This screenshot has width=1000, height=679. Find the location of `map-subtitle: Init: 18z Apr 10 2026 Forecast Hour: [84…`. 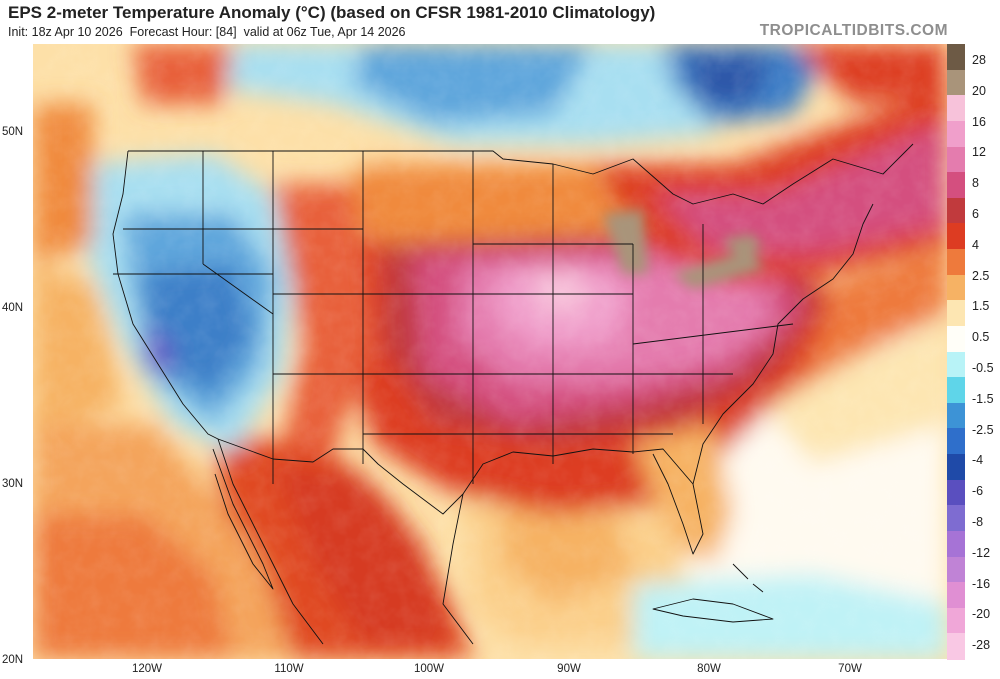

map-subtitle: Init: 18z Apr 10 2026 Forecast Hour: [84… is located at coordinates (207, 32).